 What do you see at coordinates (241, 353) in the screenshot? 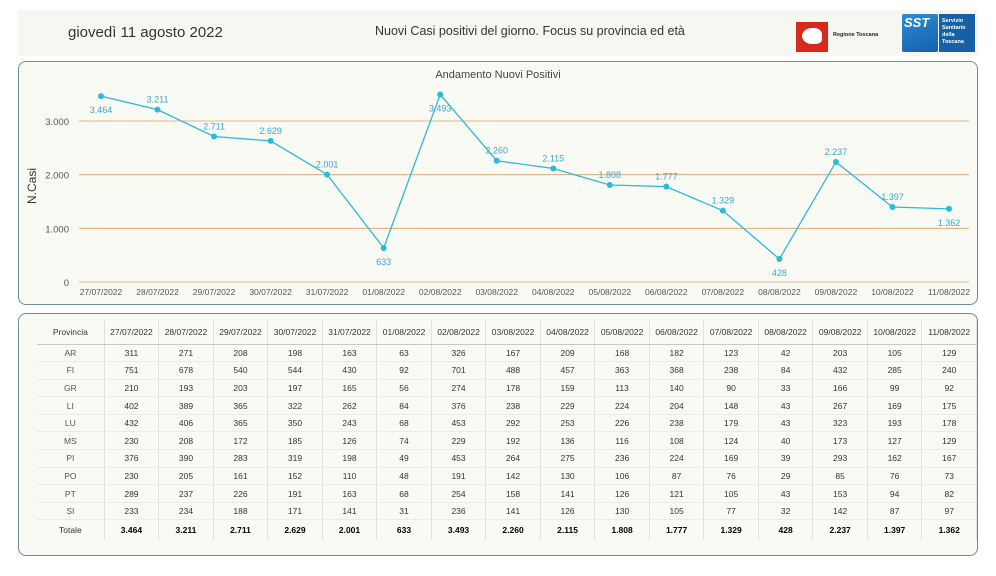
I see `value-cell: 208` at bounding box center [241, 353].